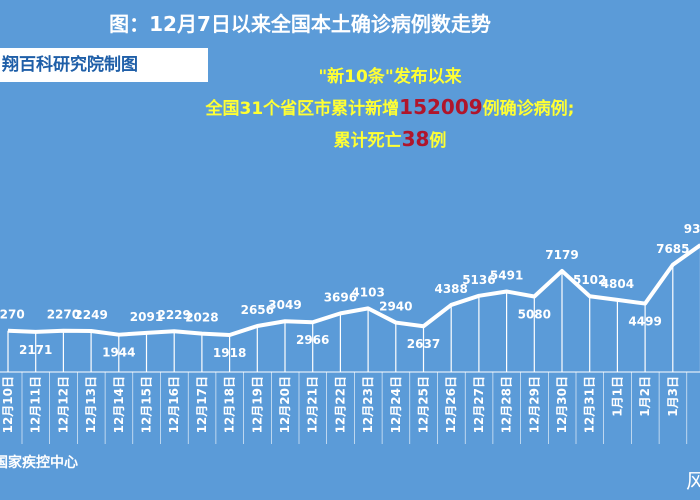  I want to click on x-tick-label: 12月17日, so click(202, 404).